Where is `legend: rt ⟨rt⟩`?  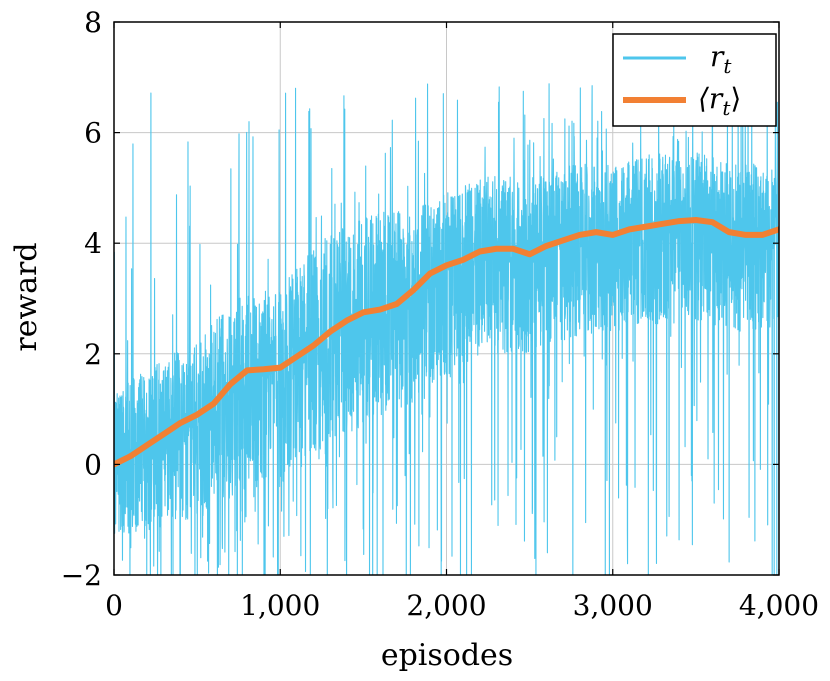 legend: rt ⟨rt⟩ is located at coordinates (694, 80).